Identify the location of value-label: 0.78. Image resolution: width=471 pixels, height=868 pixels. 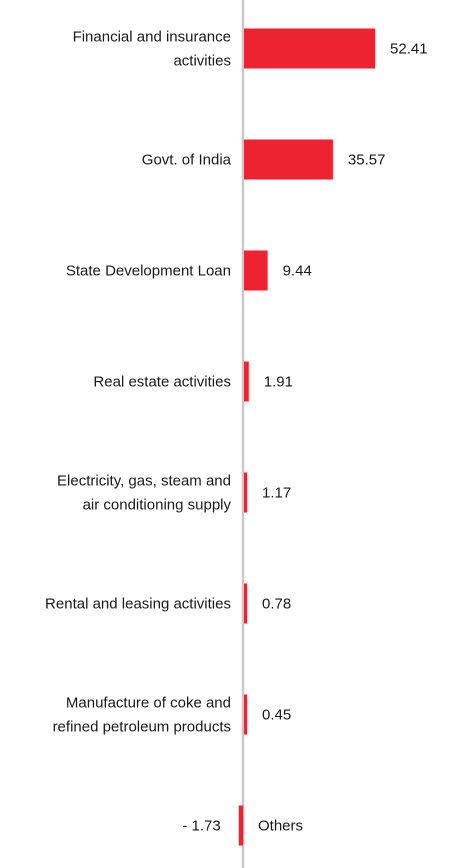
(276, 604).